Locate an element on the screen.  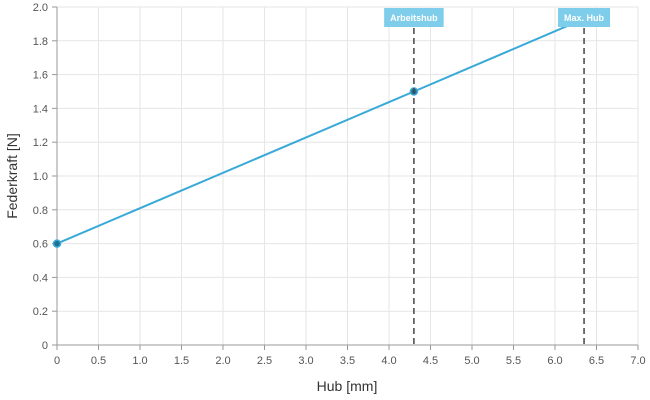
x-tick-label: 4.5 is located at coordinates (430, 361).